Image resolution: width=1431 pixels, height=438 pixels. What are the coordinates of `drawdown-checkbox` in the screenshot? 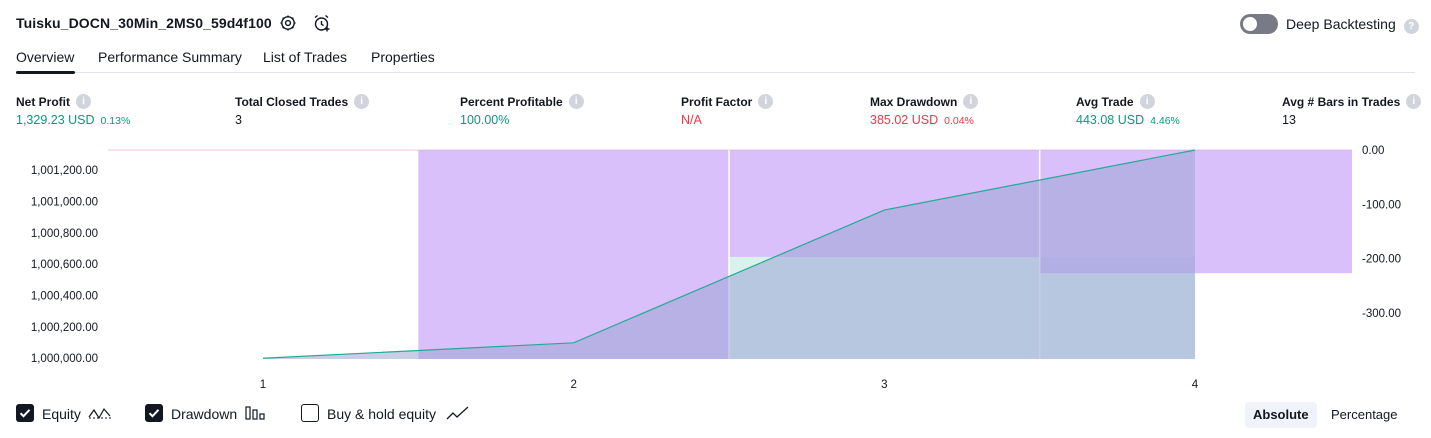 It's located at (154, 413).